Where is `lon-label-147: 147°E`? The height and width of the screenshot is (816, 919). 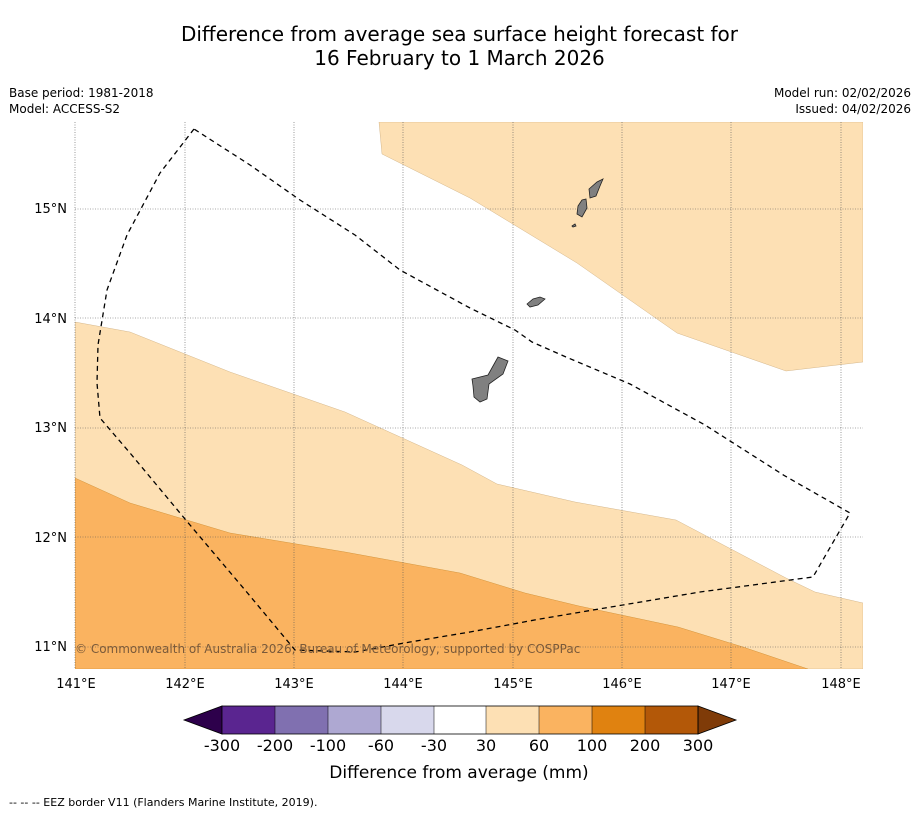 lon-label-147: 147°E is located at coordinates (731, 684).